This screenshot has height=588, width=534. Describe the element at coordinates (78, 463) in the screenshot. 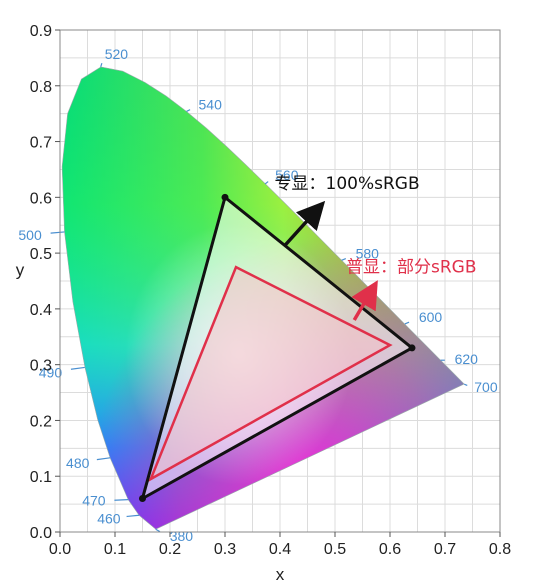

I see `wavelength-label: 480` at that location.